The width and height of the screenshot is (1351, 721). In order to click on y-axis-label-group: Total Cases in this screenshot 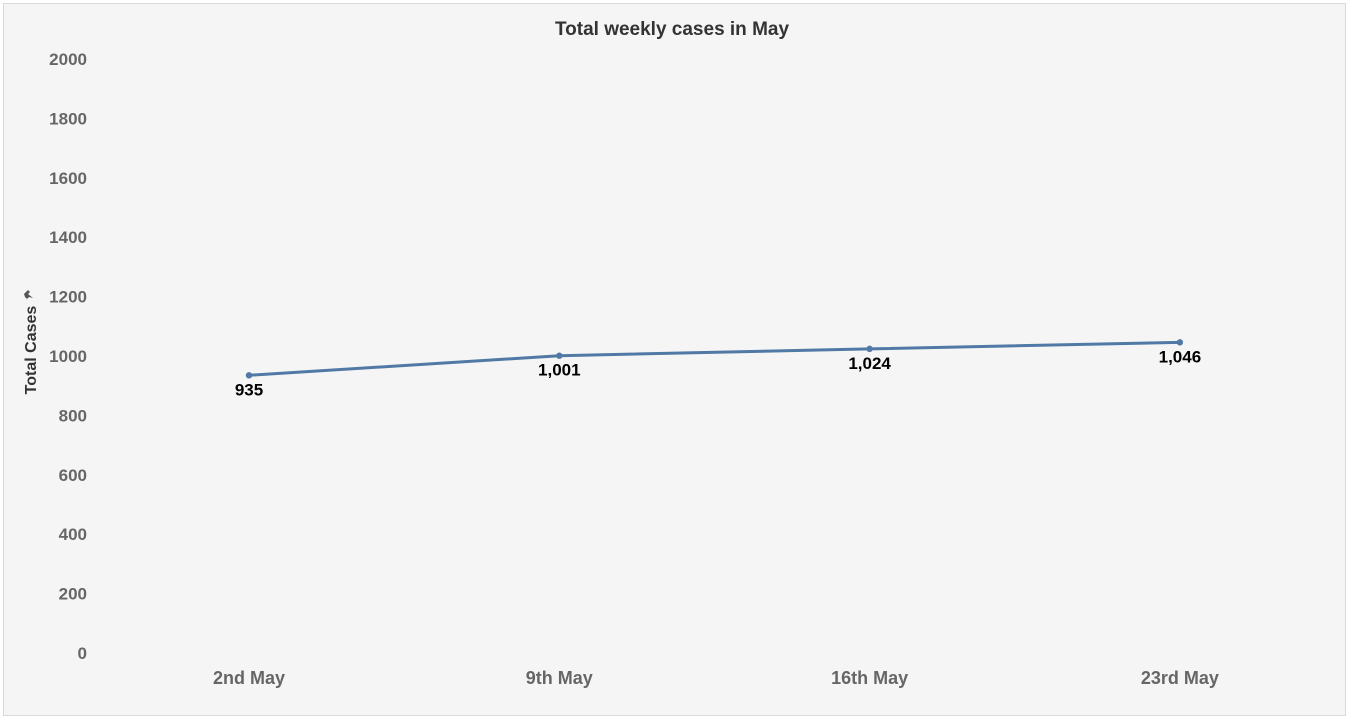, I will do `click(31, 350)`.